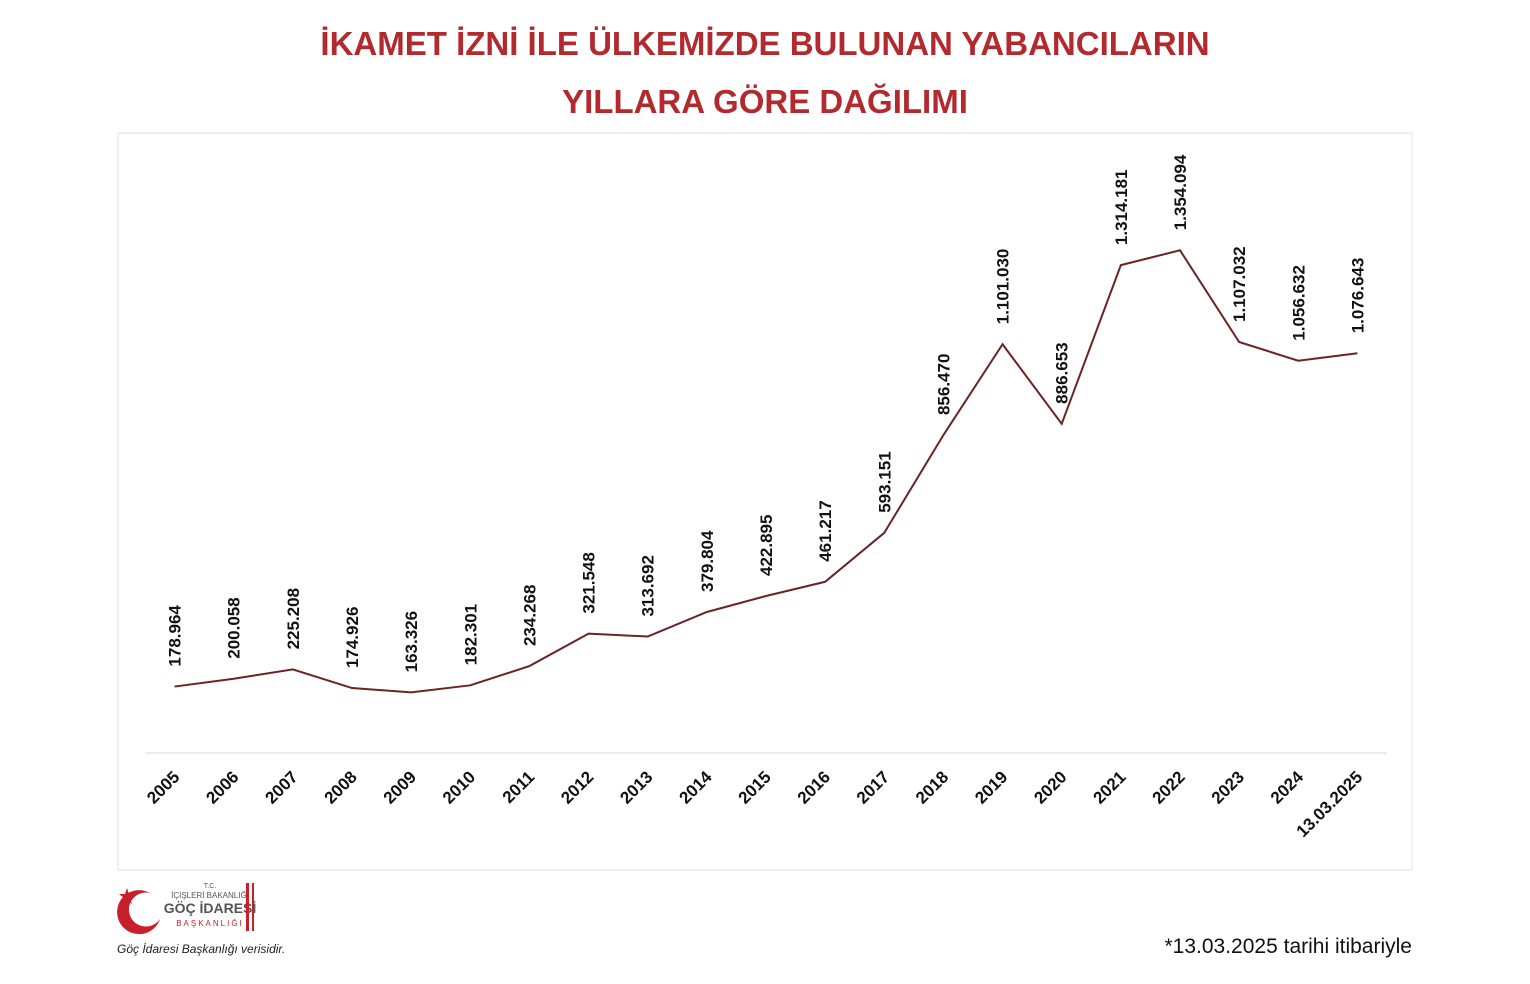  I want to click on logo-star, so click(127, 896).